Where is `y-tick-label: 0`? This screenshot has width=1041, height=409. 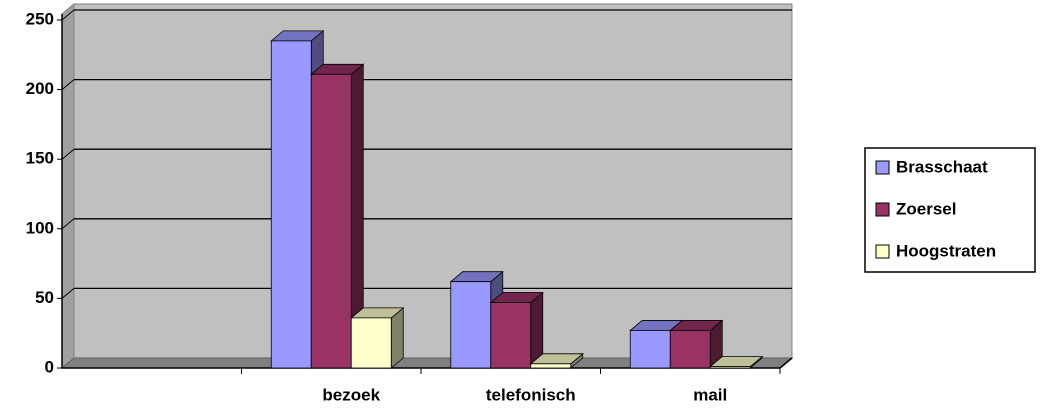 y-tick-label: 0 is located at coordinates (49, 366).